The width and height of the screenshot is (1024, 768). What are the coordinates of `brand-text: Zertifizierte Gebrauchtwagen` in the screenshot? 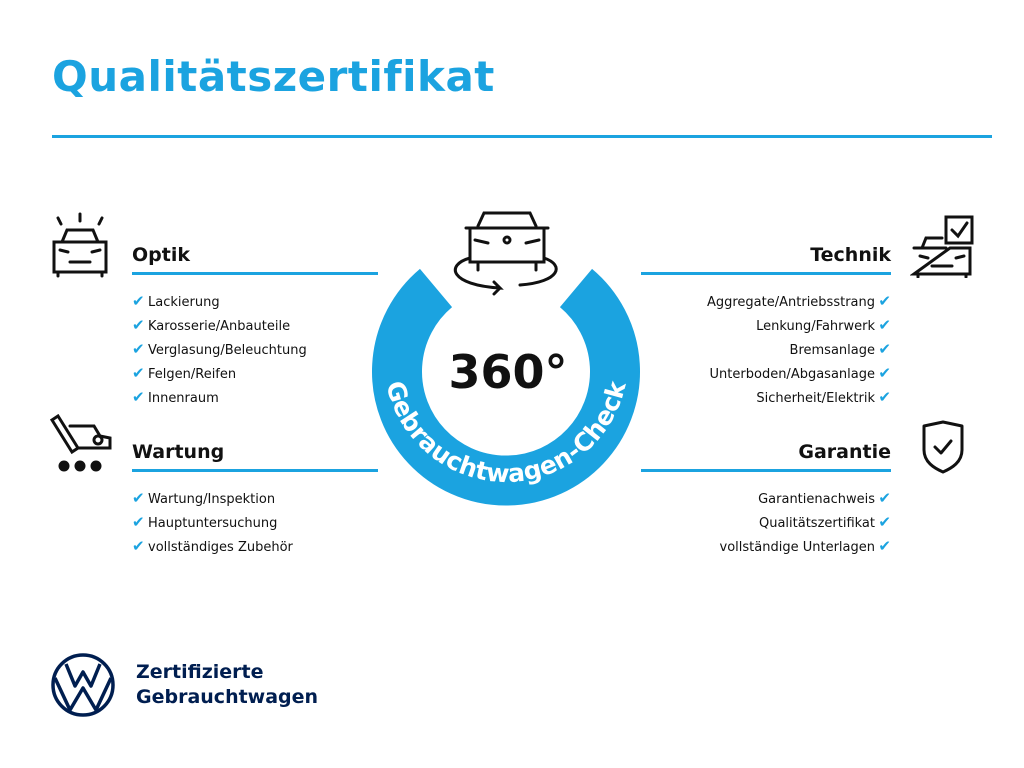 It's located at (227, 685).